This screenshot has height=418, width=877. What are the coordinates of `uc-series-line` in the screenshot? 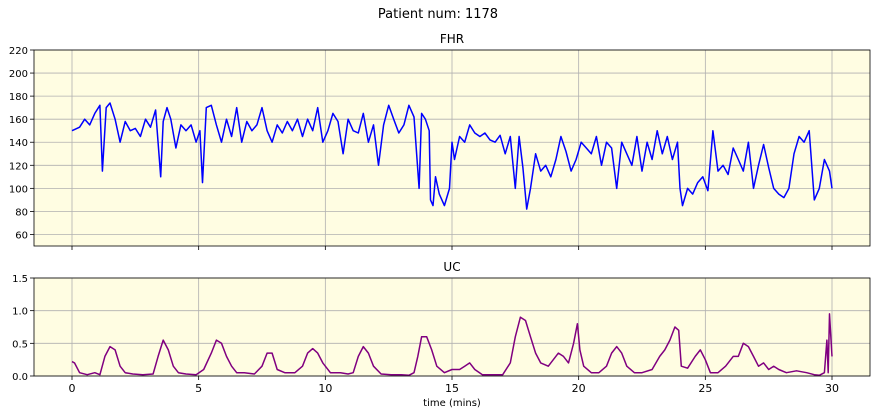 It's located at (452, 345).